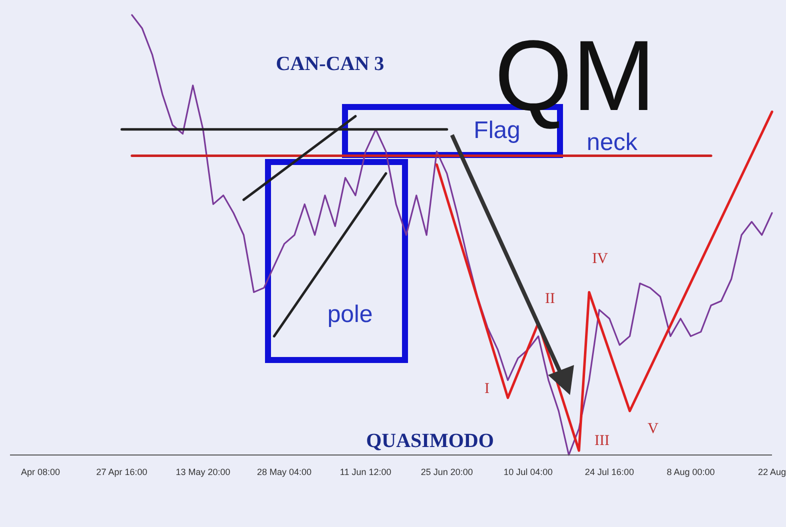  I want to click on annotation: III, so click(602, 441).